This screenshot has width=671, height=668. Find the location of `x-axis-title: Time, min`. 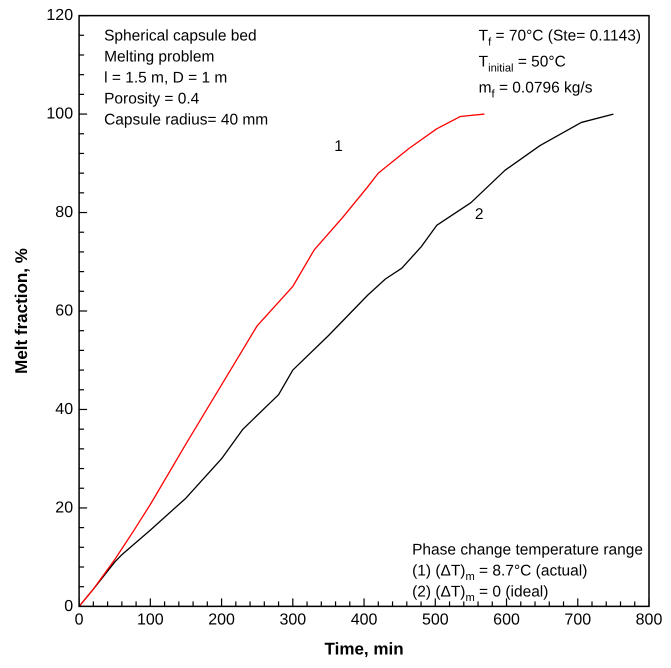

x-axis-title: Time, min is located at coordinates (364, 648).